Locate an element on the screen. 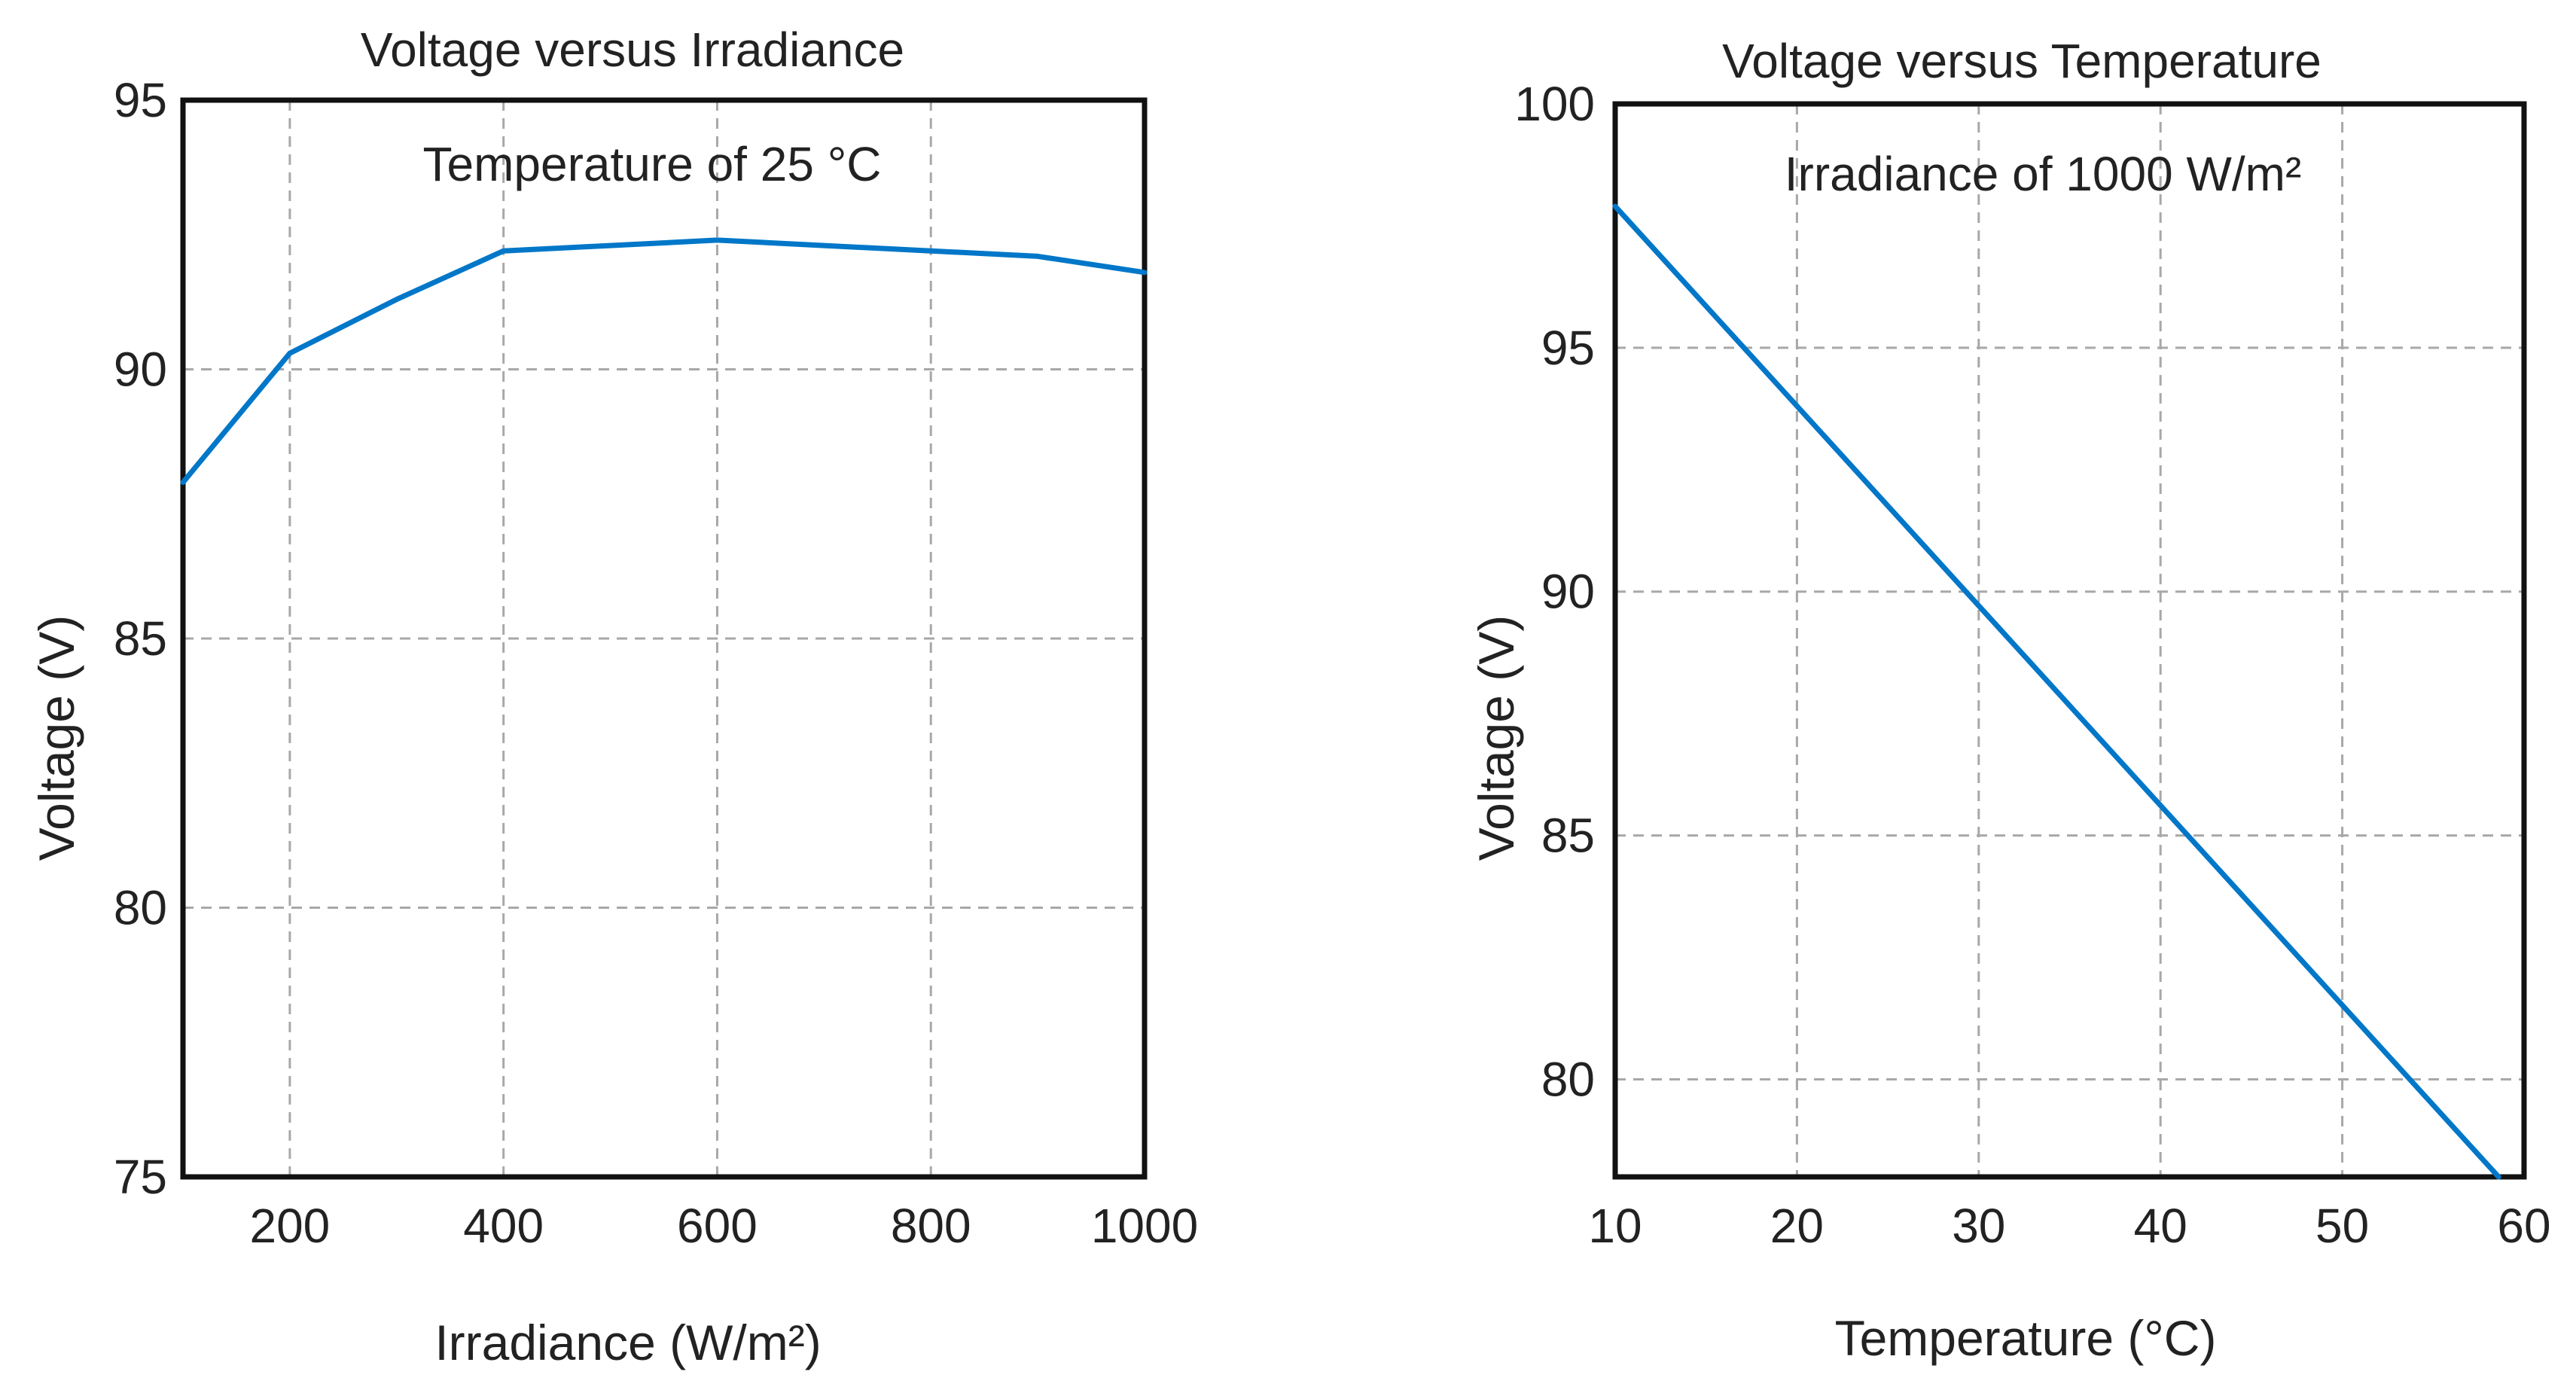 This screenshot has width=2576, height=1399. x-axis-label: Irradiance (W/m²) is located at coordinates (627, 1342).